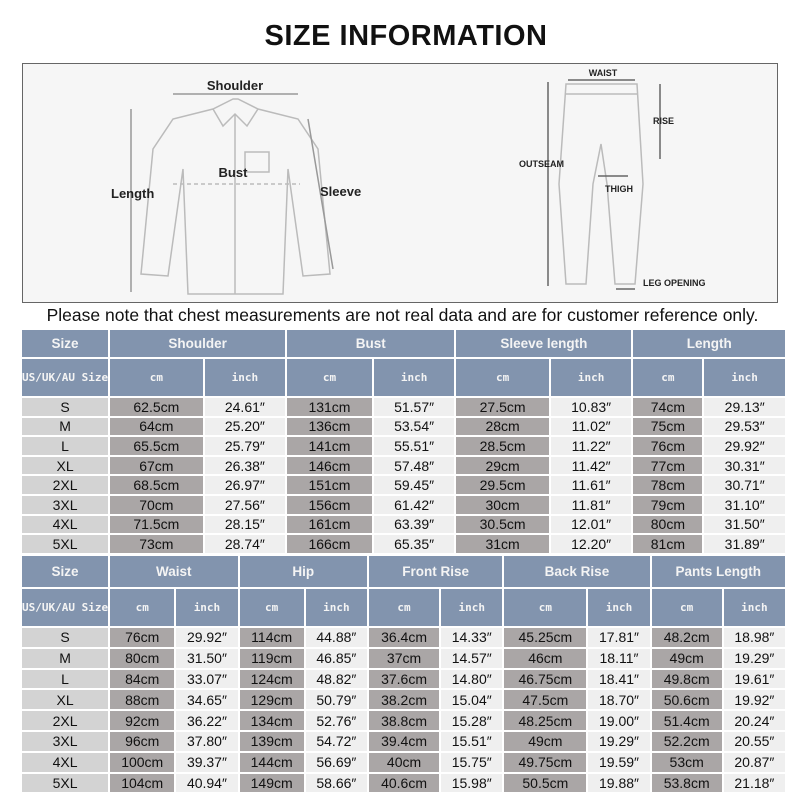 This screenshot has height=800, width=800. I want to click on inch-value-cell: 15.28″, so click(472, 720).